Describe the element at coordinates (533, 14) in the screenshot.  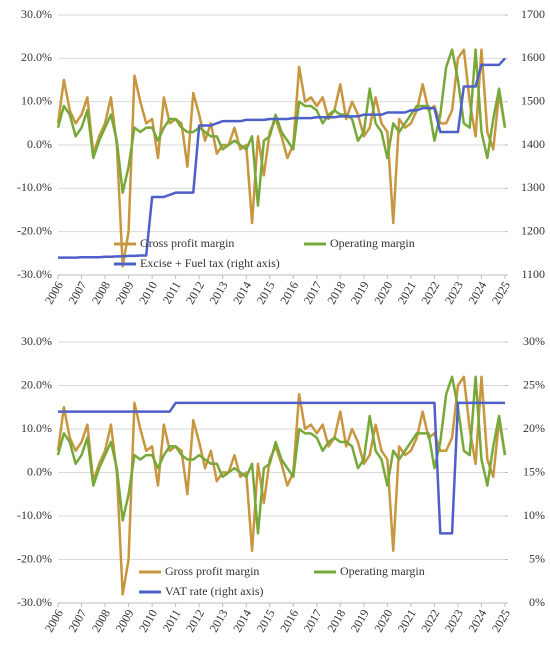
I see `y2-tick-label: 1700` at that location.